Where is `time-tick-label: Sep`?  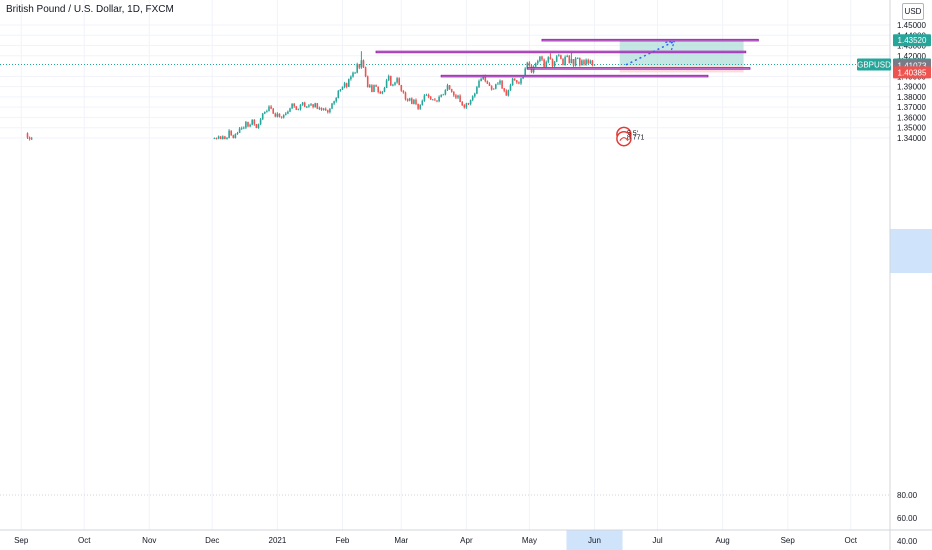
time-tick-label: Sep is located at coordinates (788, 540).